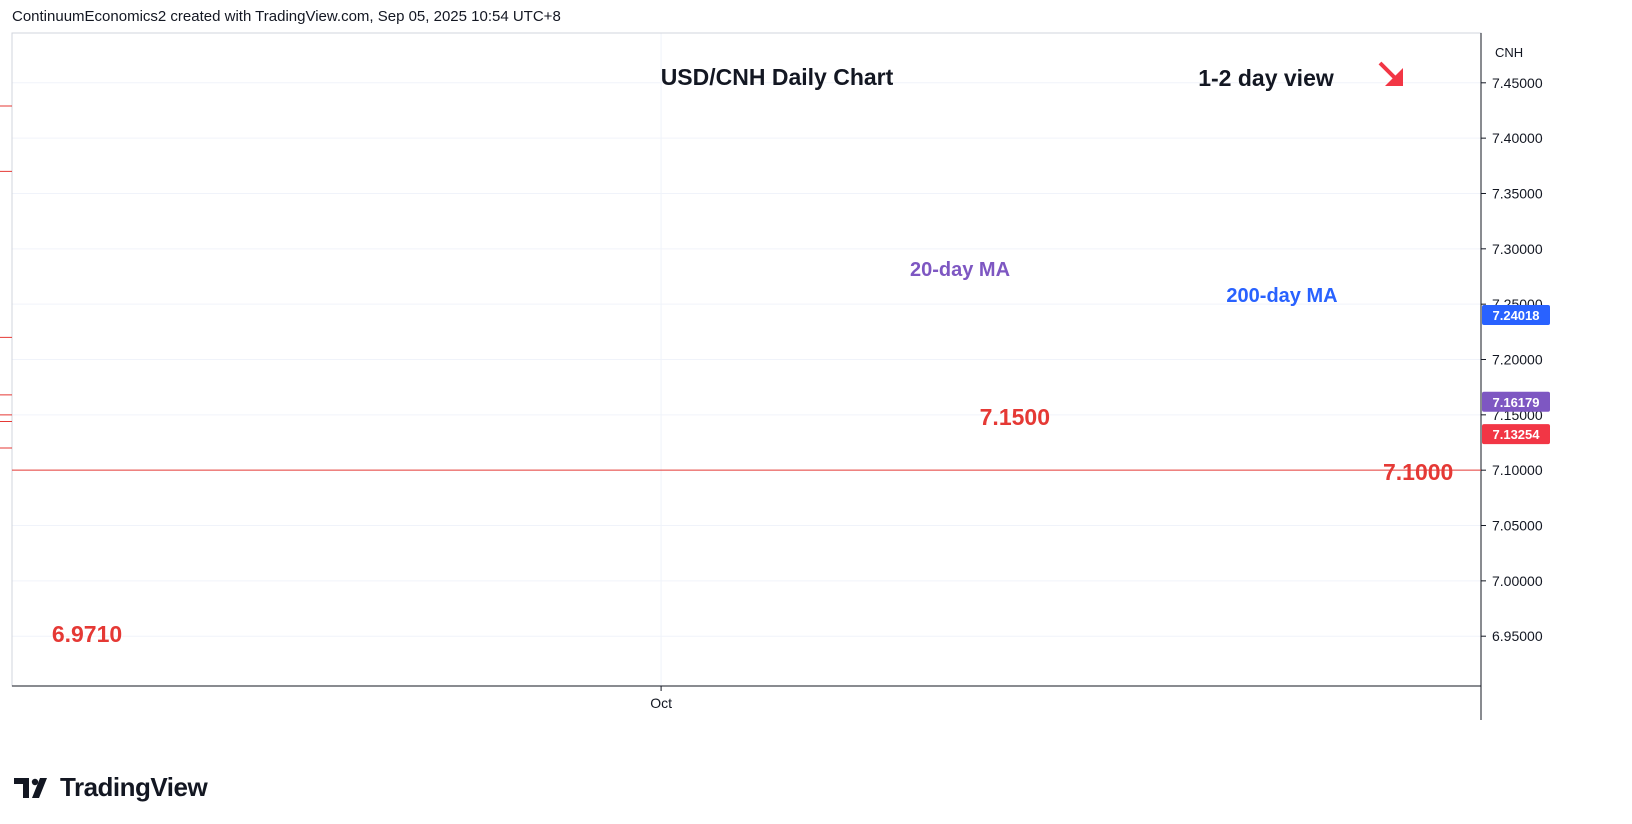 The width and height of the screenshot is (1632, 824). Describe the element at coordinates (87, 634) in the screenshot. I see `level-label: 6.9710` at that location.